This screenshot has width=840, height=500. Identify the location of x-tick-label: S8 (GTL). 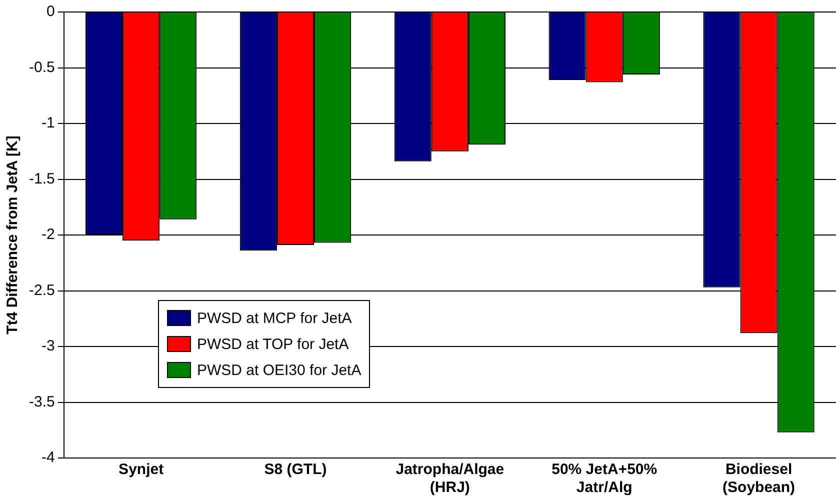
(295, 469).